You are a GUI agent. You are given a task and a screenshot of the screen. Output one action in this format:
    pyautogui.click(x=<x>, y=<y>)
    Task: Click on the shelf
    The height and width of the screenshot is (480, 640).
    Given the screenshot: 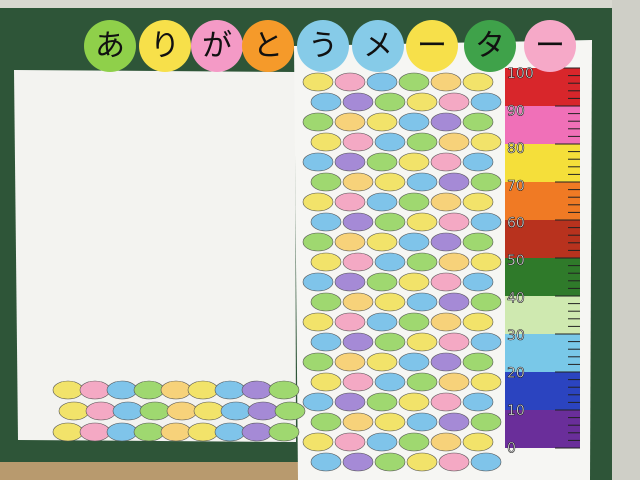 What is the action you would take?
    pyautogui.click(x=150, y=471)
    